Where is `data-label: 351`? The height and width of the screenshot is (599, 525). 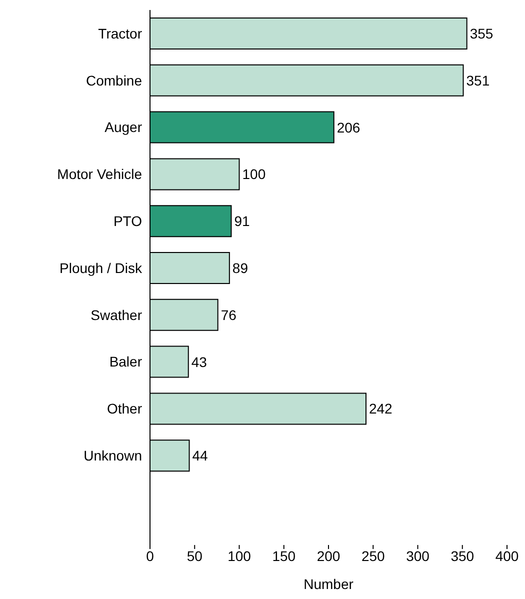
data-label: 351 is located at coordinates (478, 80).